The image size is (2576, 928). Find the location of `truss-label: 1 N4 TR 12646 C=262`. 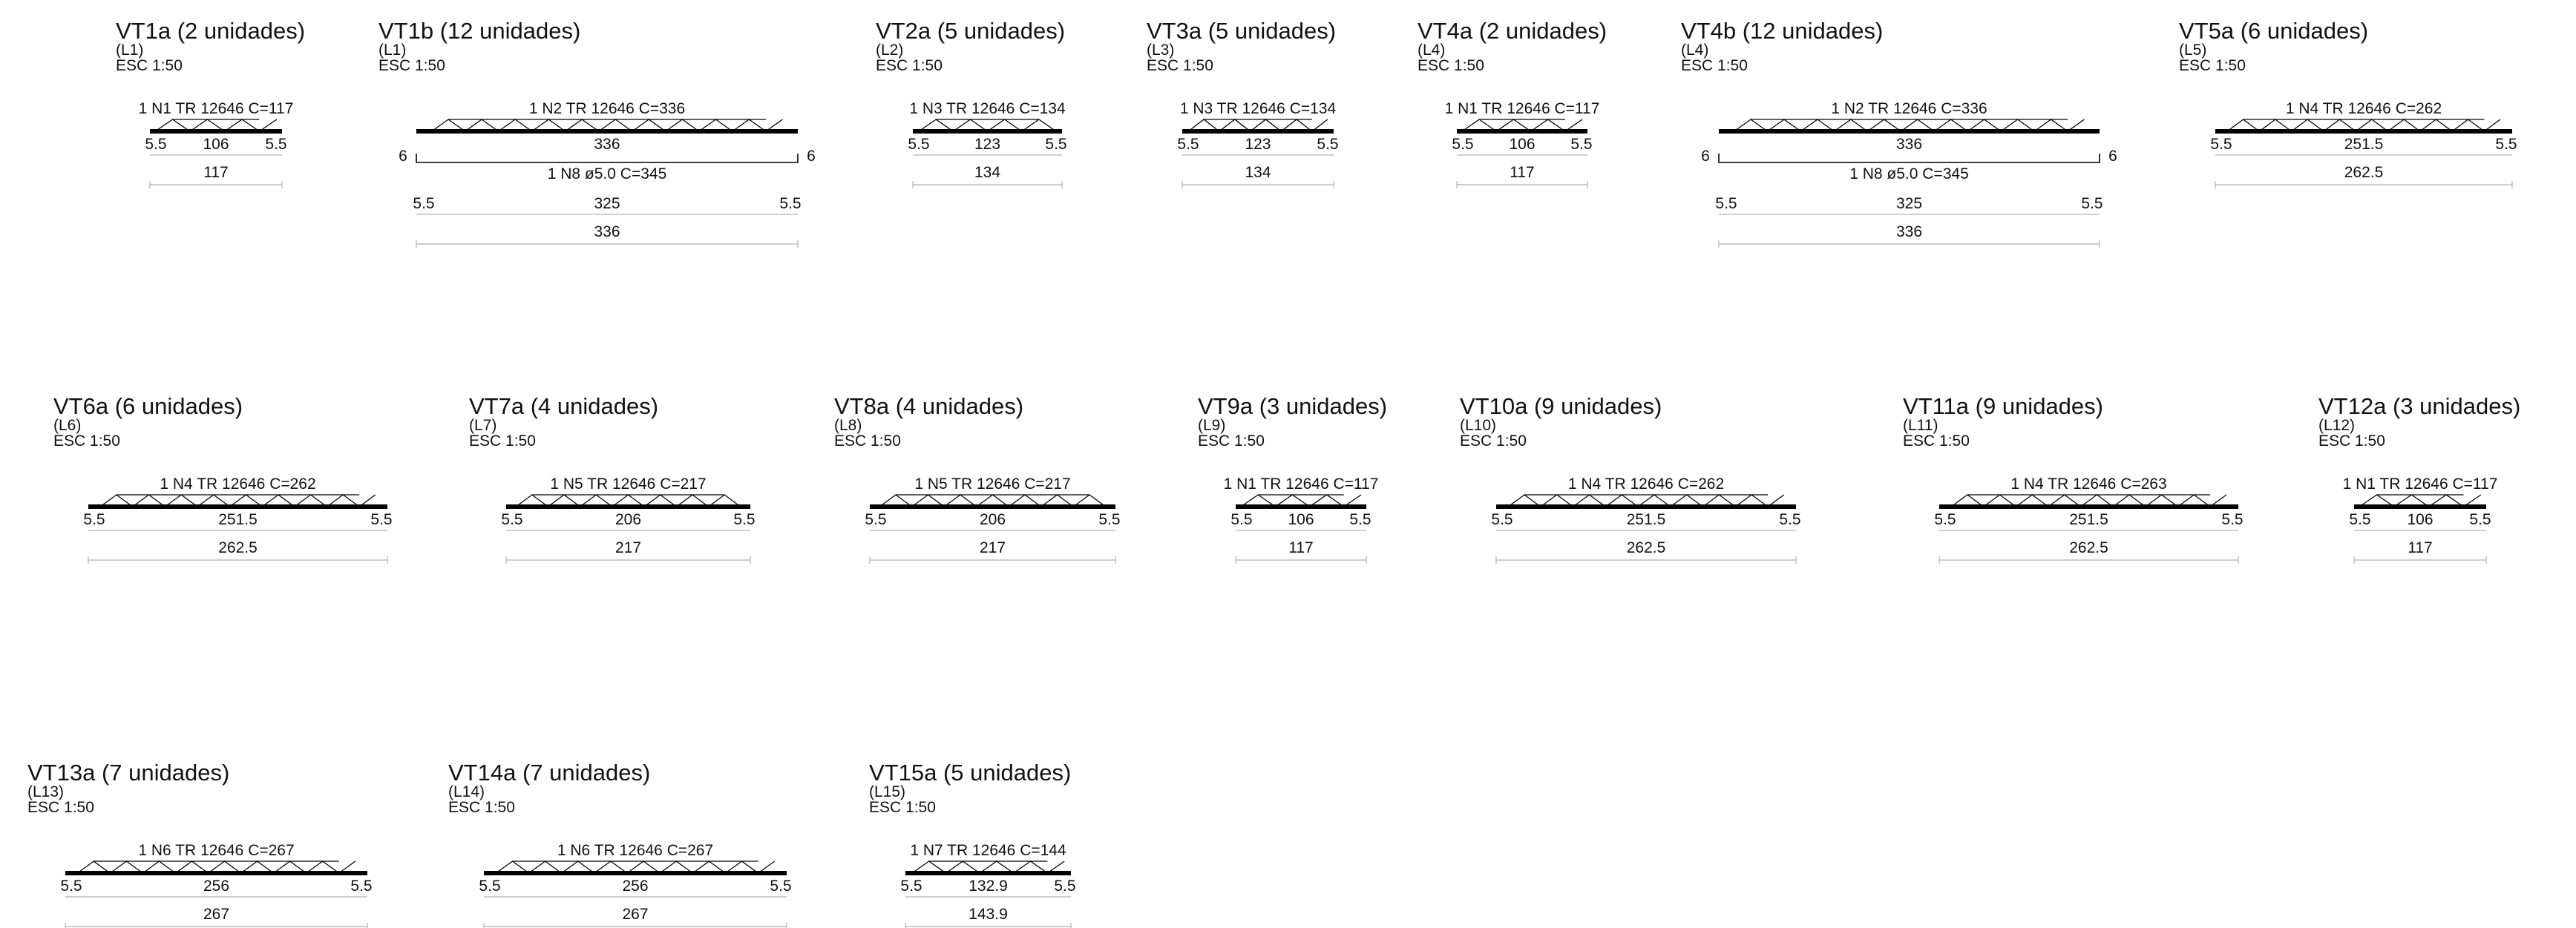

truss-label: 1 N4 TR 12646 C=262 is located at coordinates (1646, 484).